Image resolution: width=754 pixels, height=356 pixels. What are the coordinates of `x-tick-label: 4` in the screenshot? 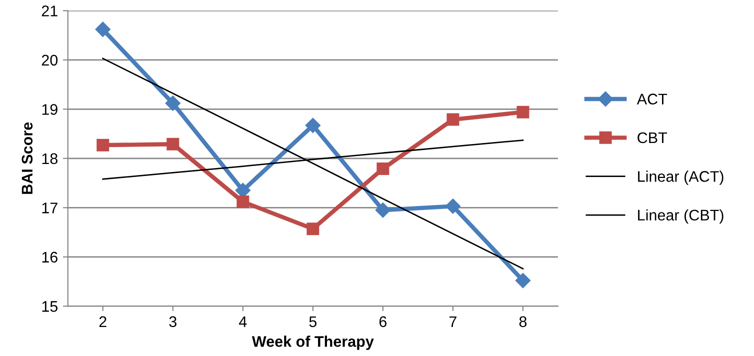 It's located at (243, 321).